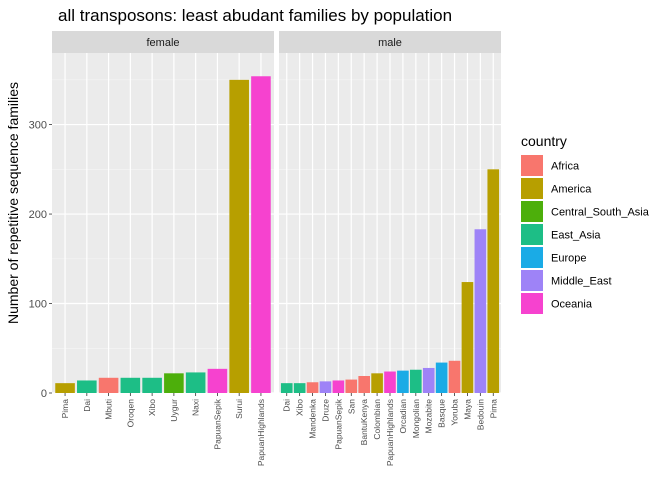 The image size is (672, 480). I want to click on x-tick-label: Maya, so click(467, 409).